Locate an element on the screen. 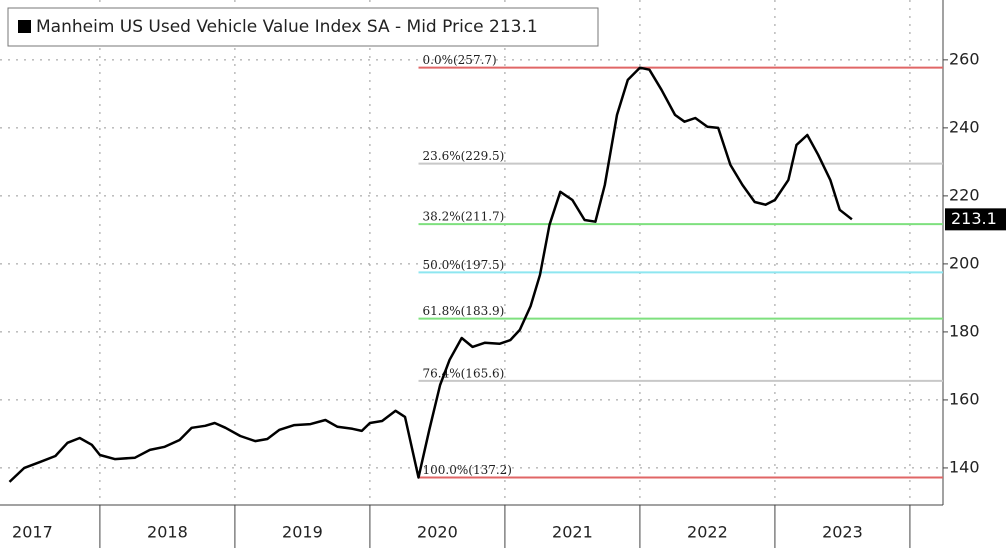 The width and height of the screenshot is (1006, 548). x-tick-label: 2023 is located at coordinates (842, 532).